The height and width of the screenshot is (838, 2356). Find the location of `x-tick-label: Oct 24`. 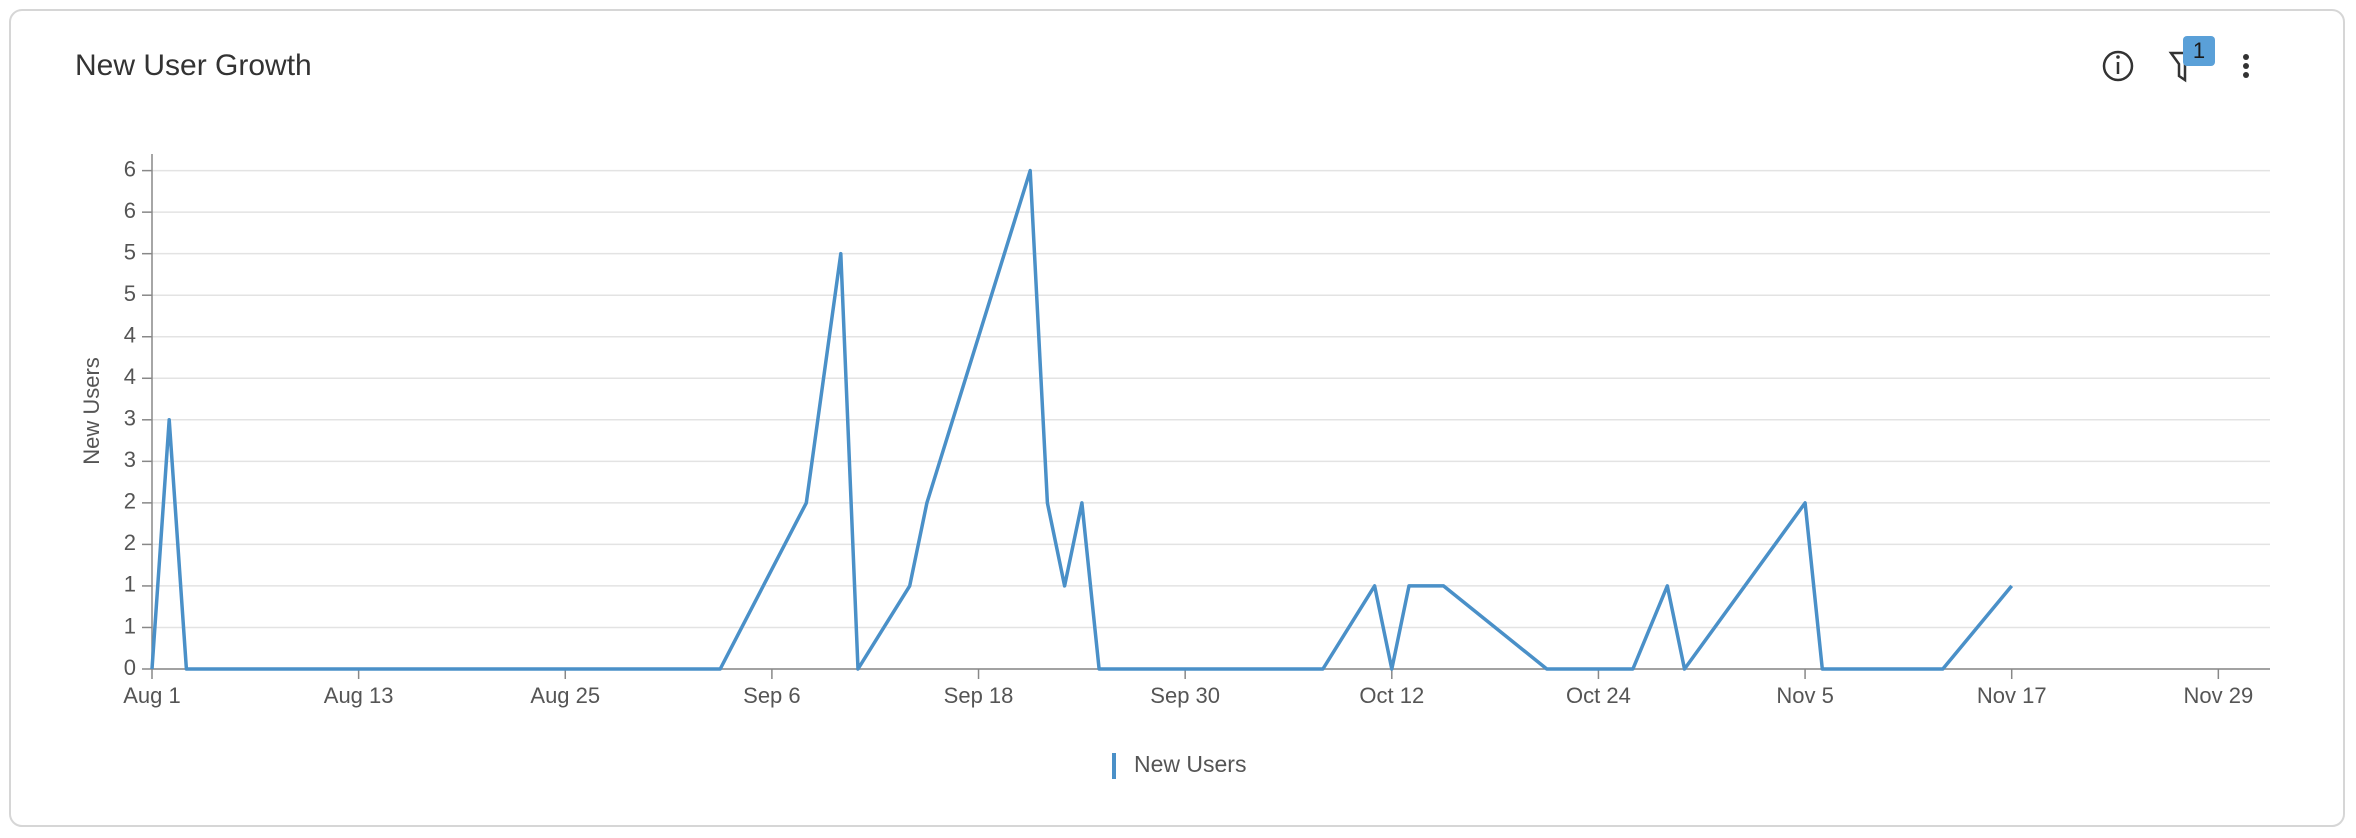

x-tick-label: Oct 24 is located at coordinates (1598, 695).